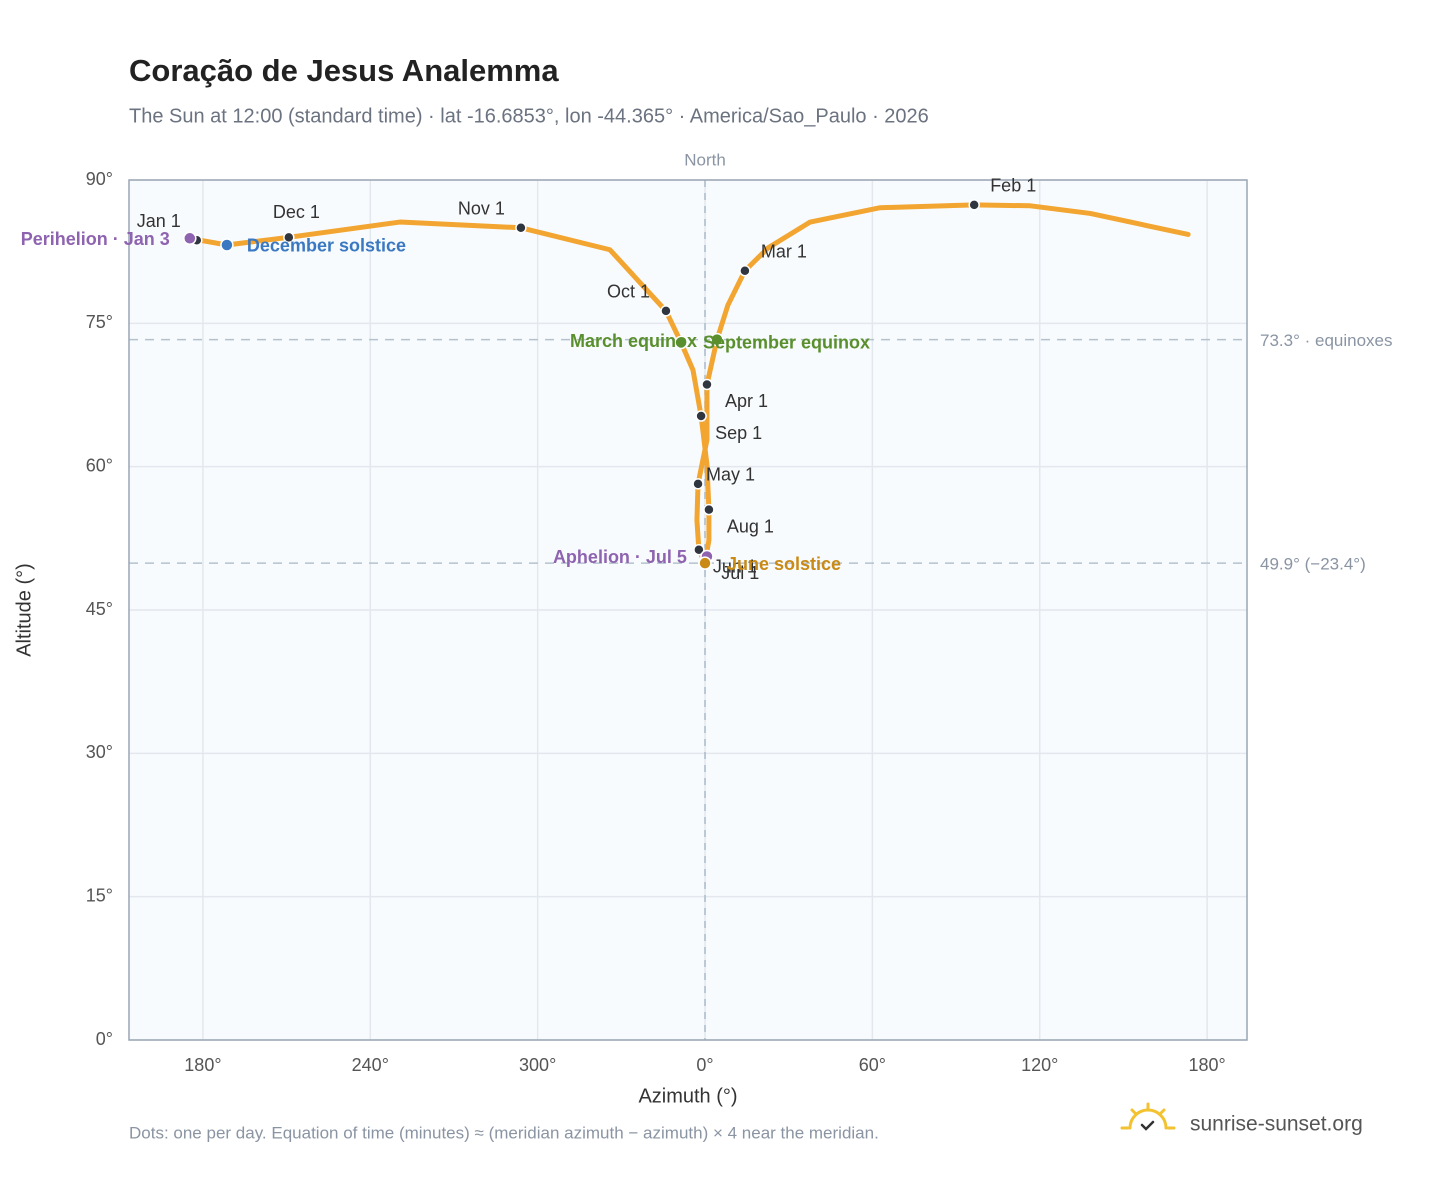  Describe the element at coordinates (296, 212) in the screenshot. I see `month-label: Dec 1` at that location.